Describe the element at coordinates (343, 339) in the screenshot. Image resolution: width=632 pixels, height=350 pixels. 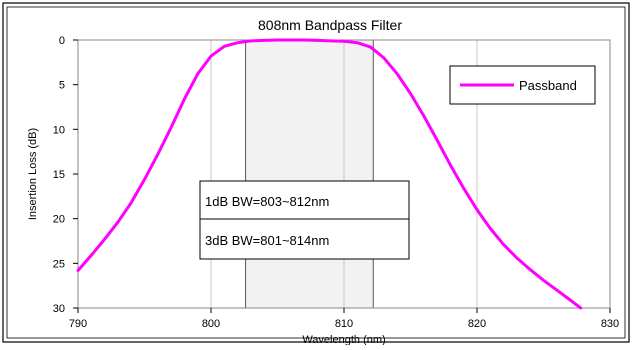
I see `x-axis-label: Wavelength (nm)` at that location.